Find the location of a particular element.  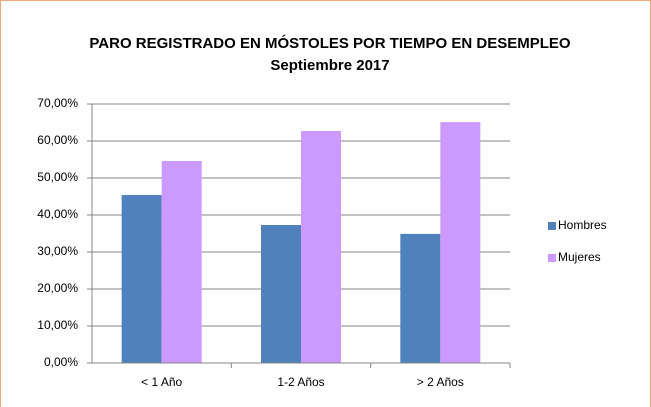

y-tick-label: 60,00% is located at coordinates (57, 140).